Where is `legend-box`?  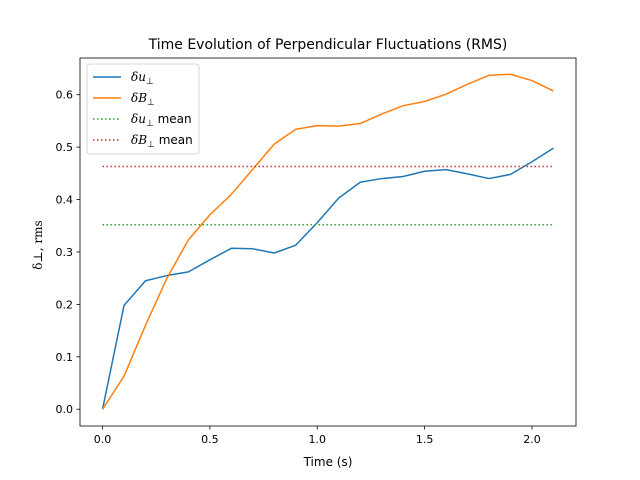 legend-box is located at coordinates (143, 109).